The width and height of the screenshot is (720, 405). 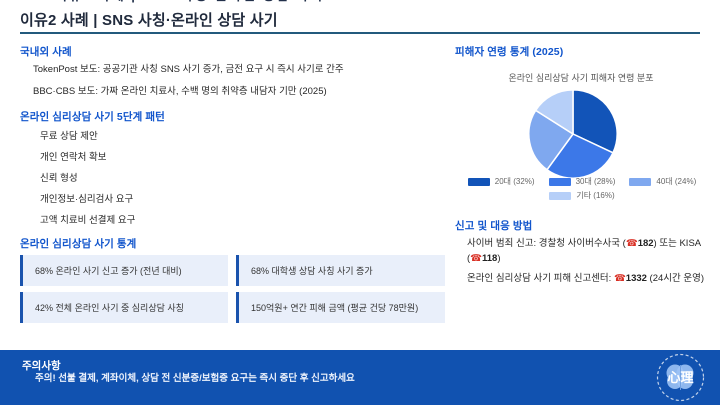 I want to click on pie-legend: 20대 (32%) 30대 (28%) 40대 (24%) 기타 (16%), so click(x=582, y=188).